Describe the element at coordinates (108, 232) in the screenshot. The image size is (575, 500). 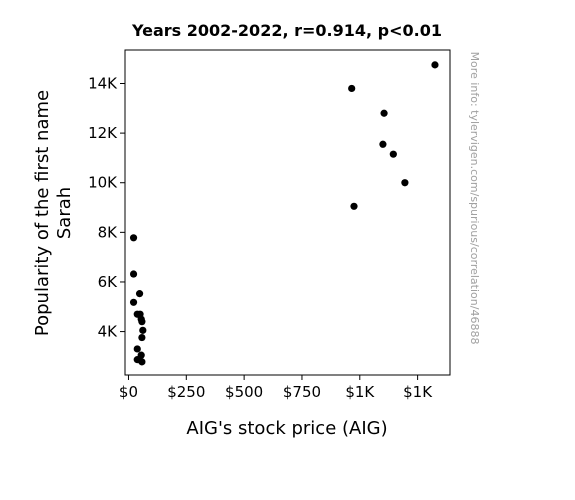
I see `y-tick-label: 8K` at that location.